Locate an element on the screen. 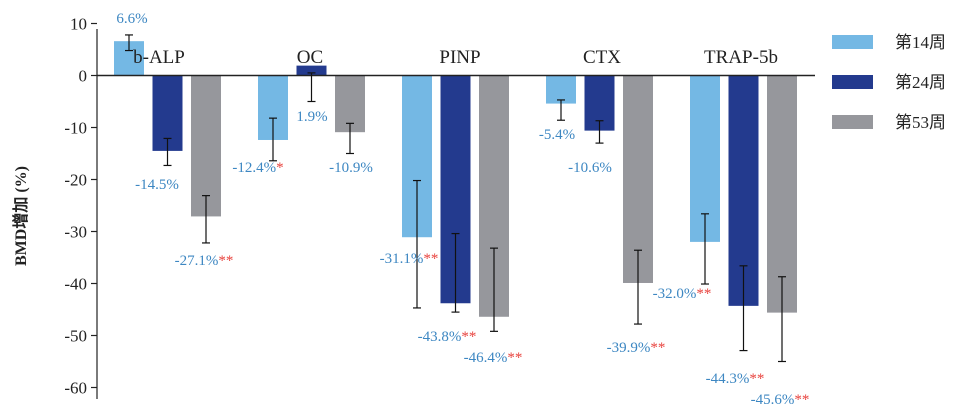  data-label: -45.6%** is located at coordinates (780, 400).